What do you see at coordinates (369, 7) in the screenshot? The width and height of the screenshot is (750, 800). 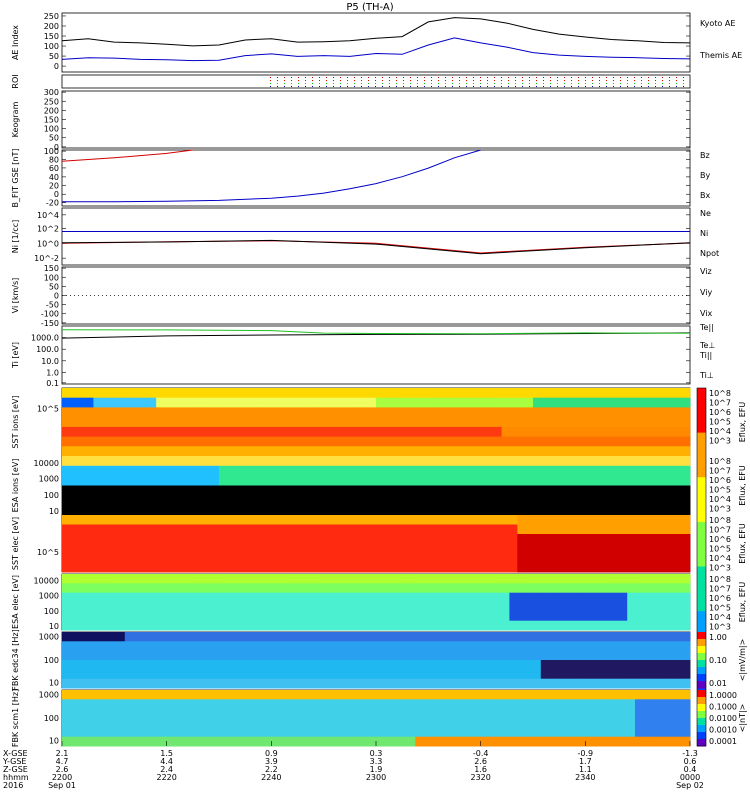 I see `plot-title: P5 (TH-A)` at bounding box center [369, 7].